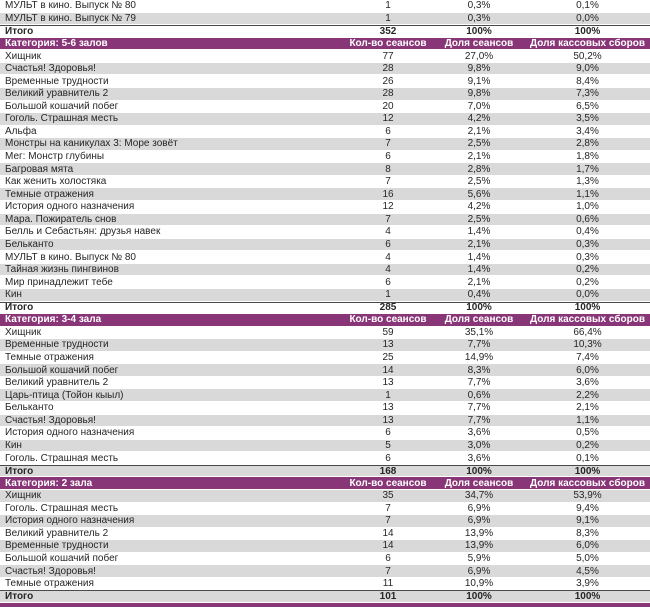  I want to click on boxoffice-share: 1,3%, so click(587, 182).